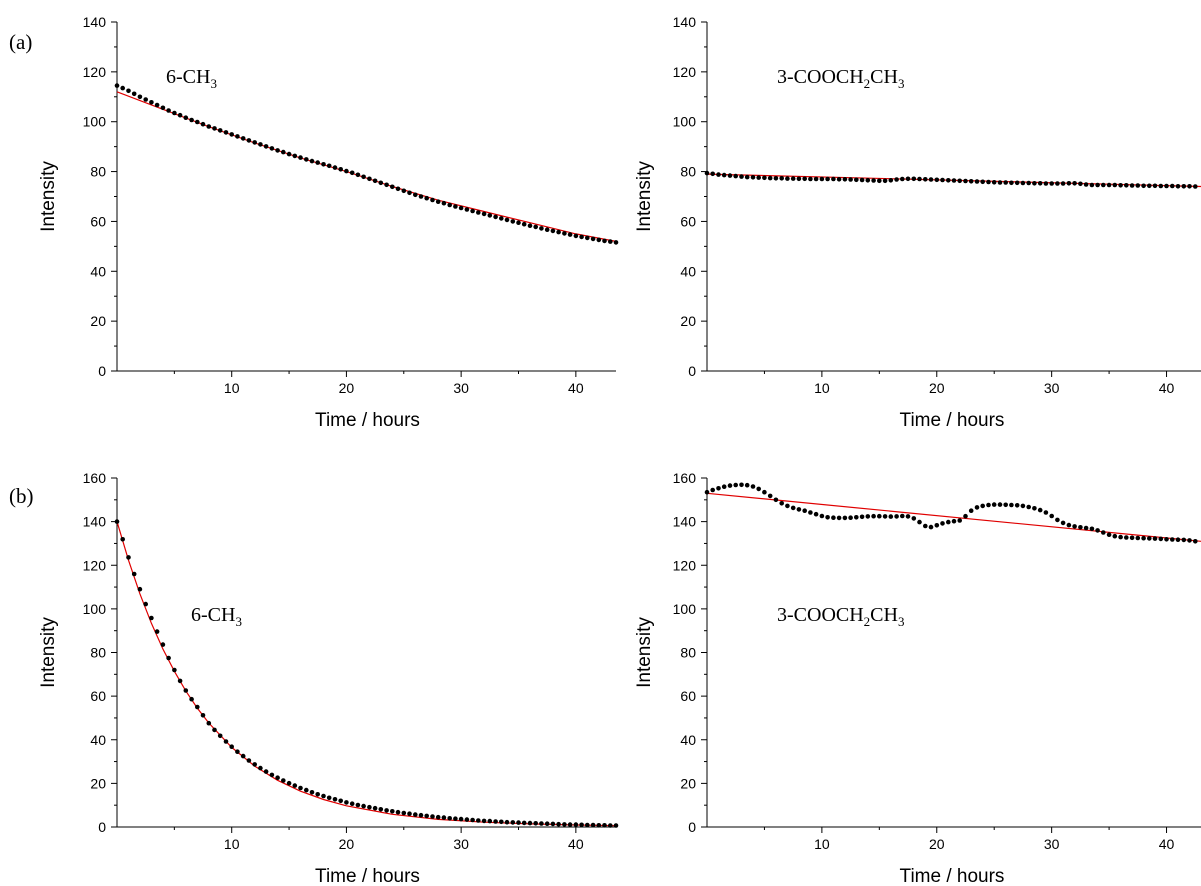 Image resolution: width=1201 pixels, height=886 pixels. What do you see at coordinates (688, 696) in the screenshot?
I see `y-tick-label: 60` at bounding box center [688, 696].